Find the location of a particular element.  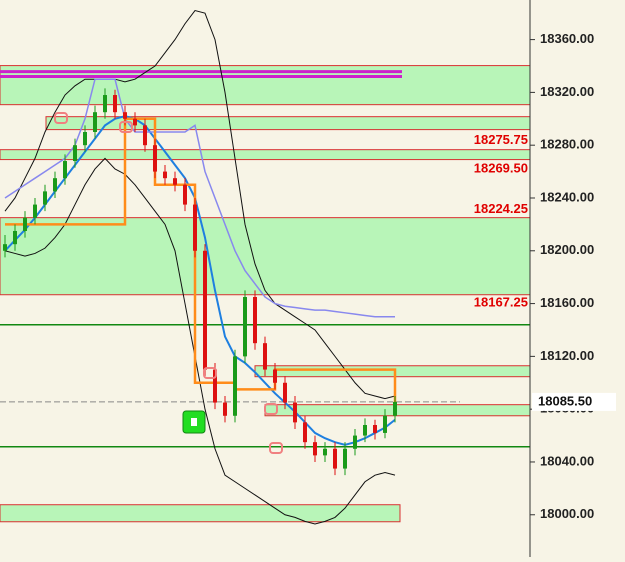

y-tick-label: 18240.00 is located at coordinates (567, 196).